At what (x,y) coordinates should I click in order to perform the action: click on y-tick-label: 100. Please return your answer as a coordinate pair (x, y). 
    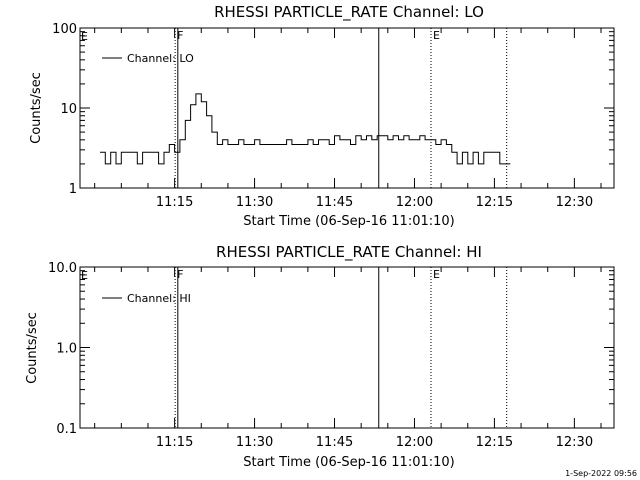
    Looking at the image, I should click on (64, 29).